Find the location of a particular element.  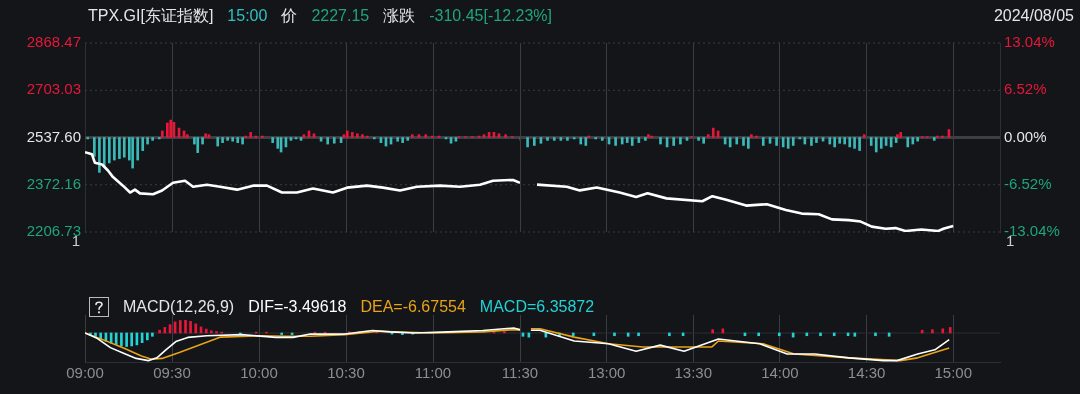

text: 2227.15 is located at coordinates (340, 16).